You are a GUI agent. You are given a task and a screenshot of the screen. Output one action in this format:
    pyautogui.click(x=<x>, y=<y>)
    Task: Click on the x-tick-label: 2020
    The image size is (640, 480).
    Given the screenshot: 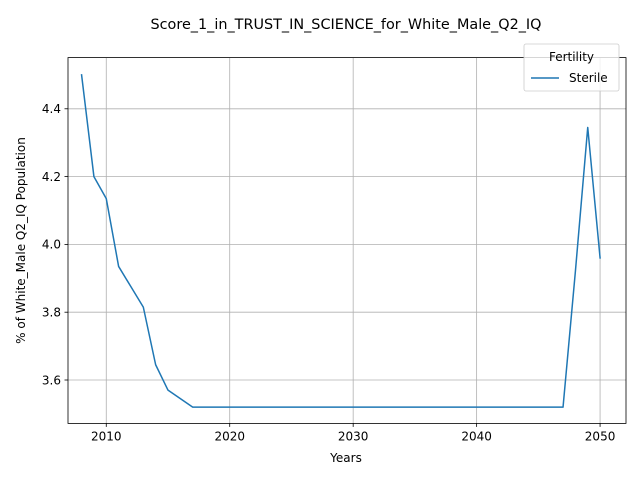 What is the action you would take?
    pyautogui.click(x=229, y=436)
    